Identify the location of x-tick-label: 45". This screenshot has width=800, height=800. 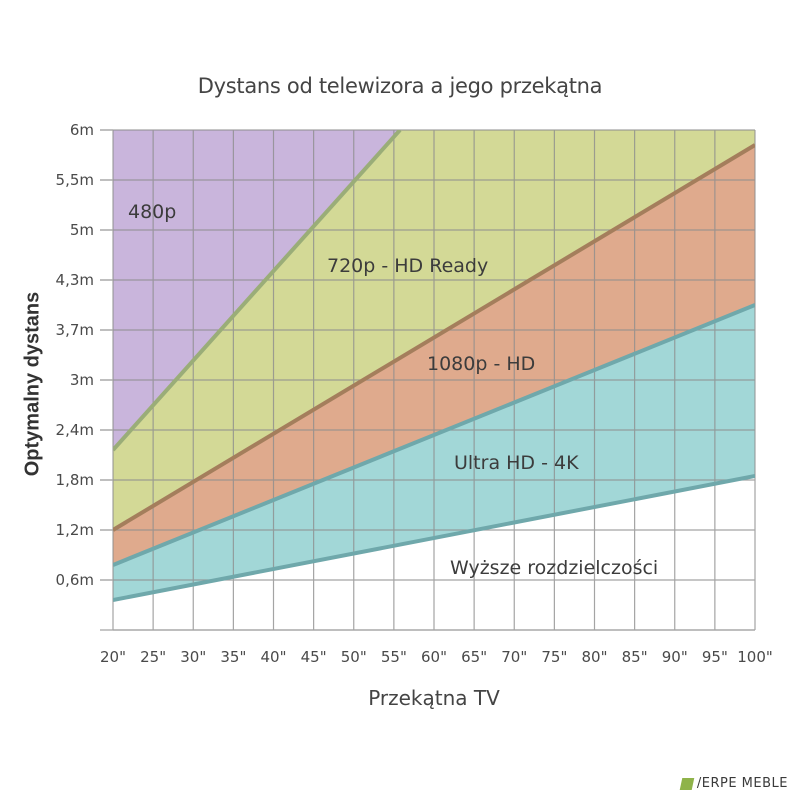
(314, 657).